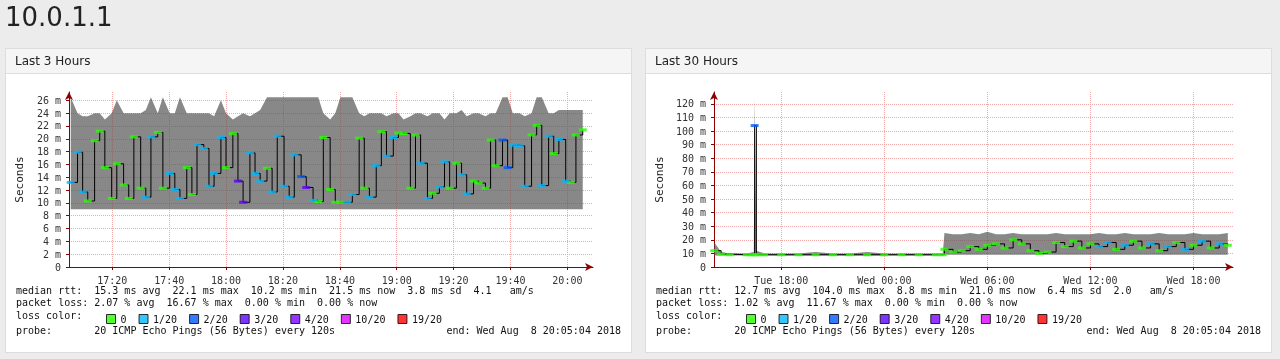  What do you see at coordinates (48, 126) in the screenshot?
I see `y-tick-label: 22 m` at bounding box center [48, 126].